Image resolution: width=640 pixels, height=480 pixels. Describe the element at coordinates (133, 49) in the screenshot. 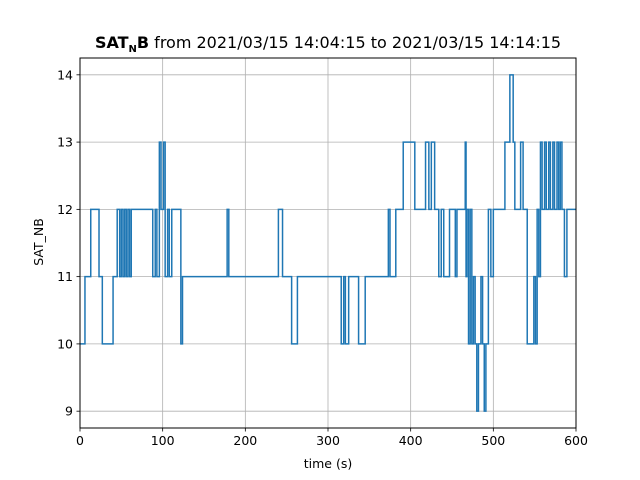

I see `title-subscript: N` at that location.